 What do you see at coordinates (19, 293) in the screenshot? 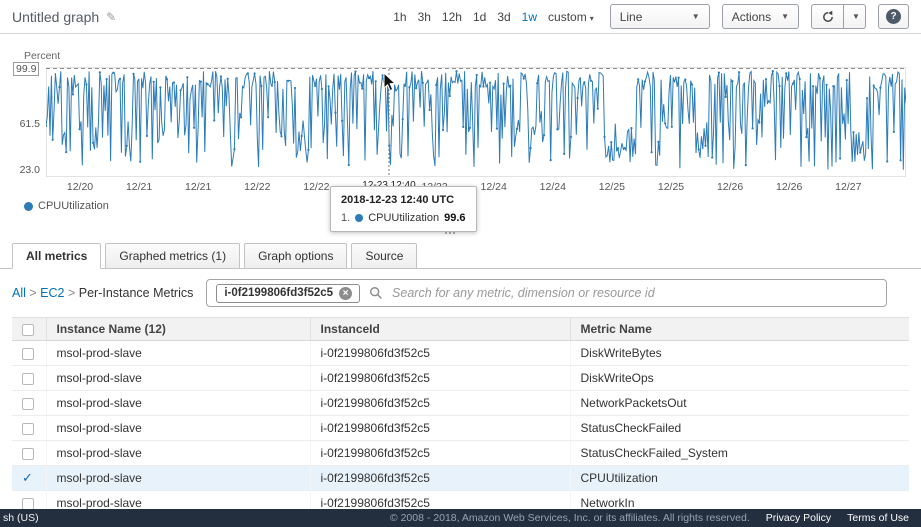
I see `breadcrumb-all: All` at bounding box center [19, 293].